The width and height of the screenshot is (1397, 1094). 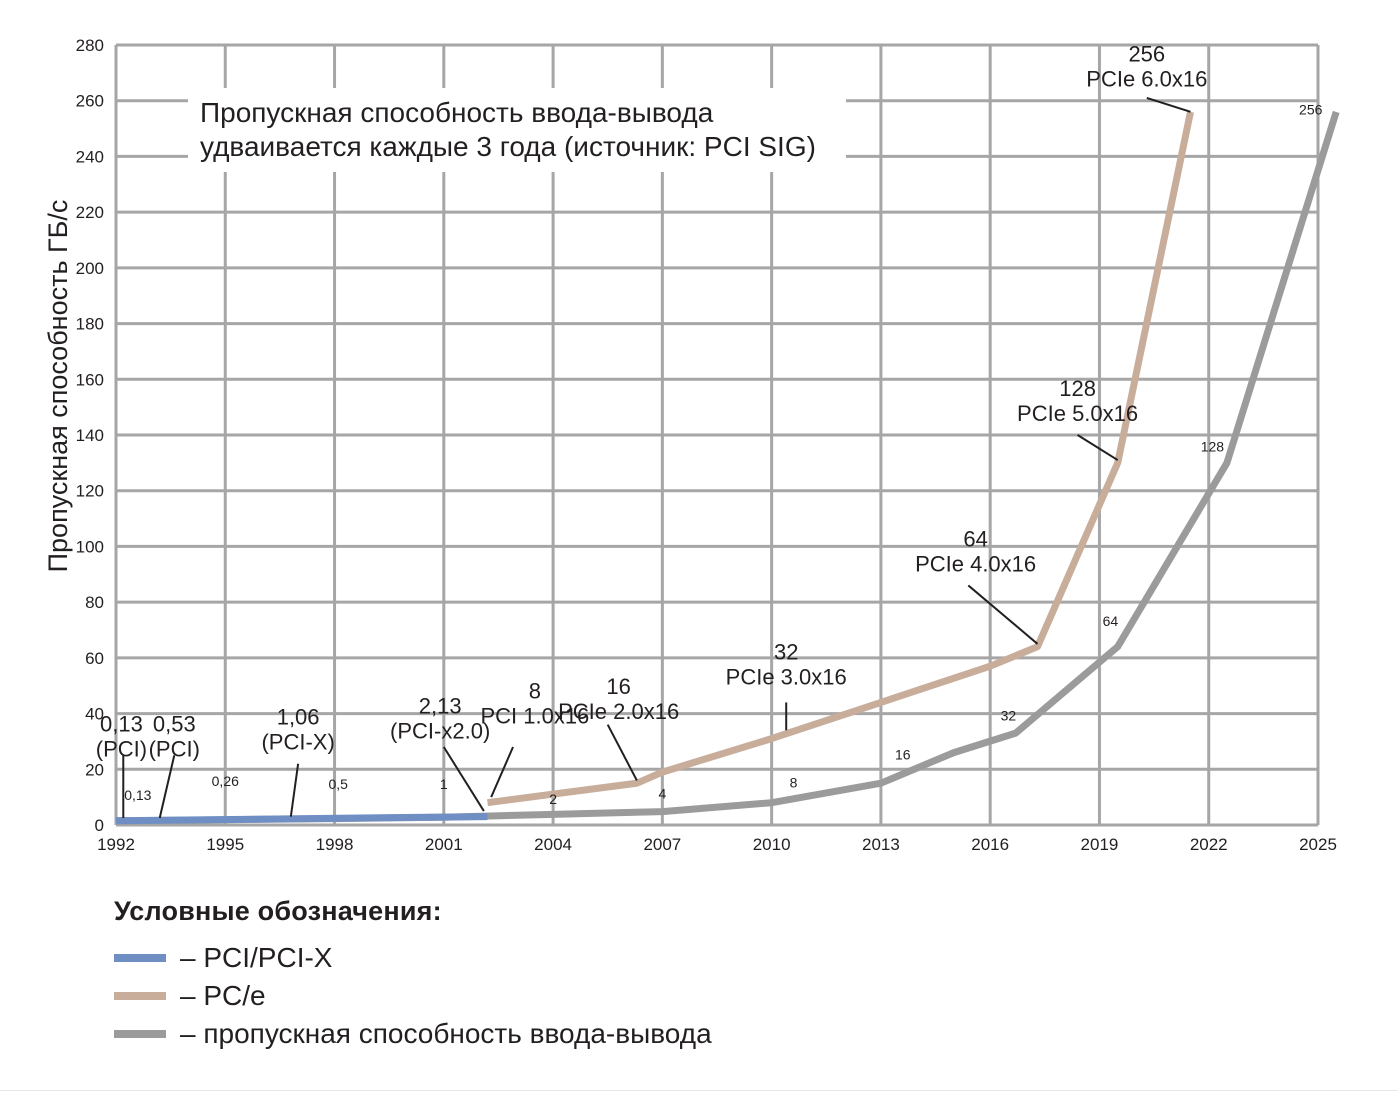 I want to click on y-tick-label: 200, so click(x=90, y=268).